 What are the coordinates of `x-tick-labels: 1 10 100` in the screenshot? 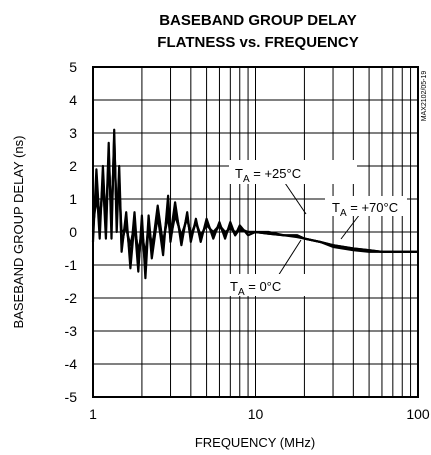 It's located at (259, 414).